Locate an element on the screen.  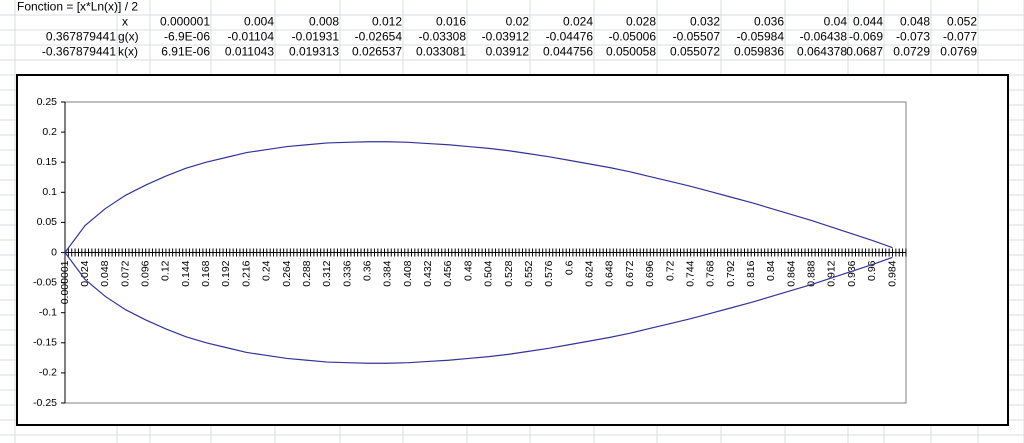
x-tick-label: 0.024 is located at coordinates (85, 273).